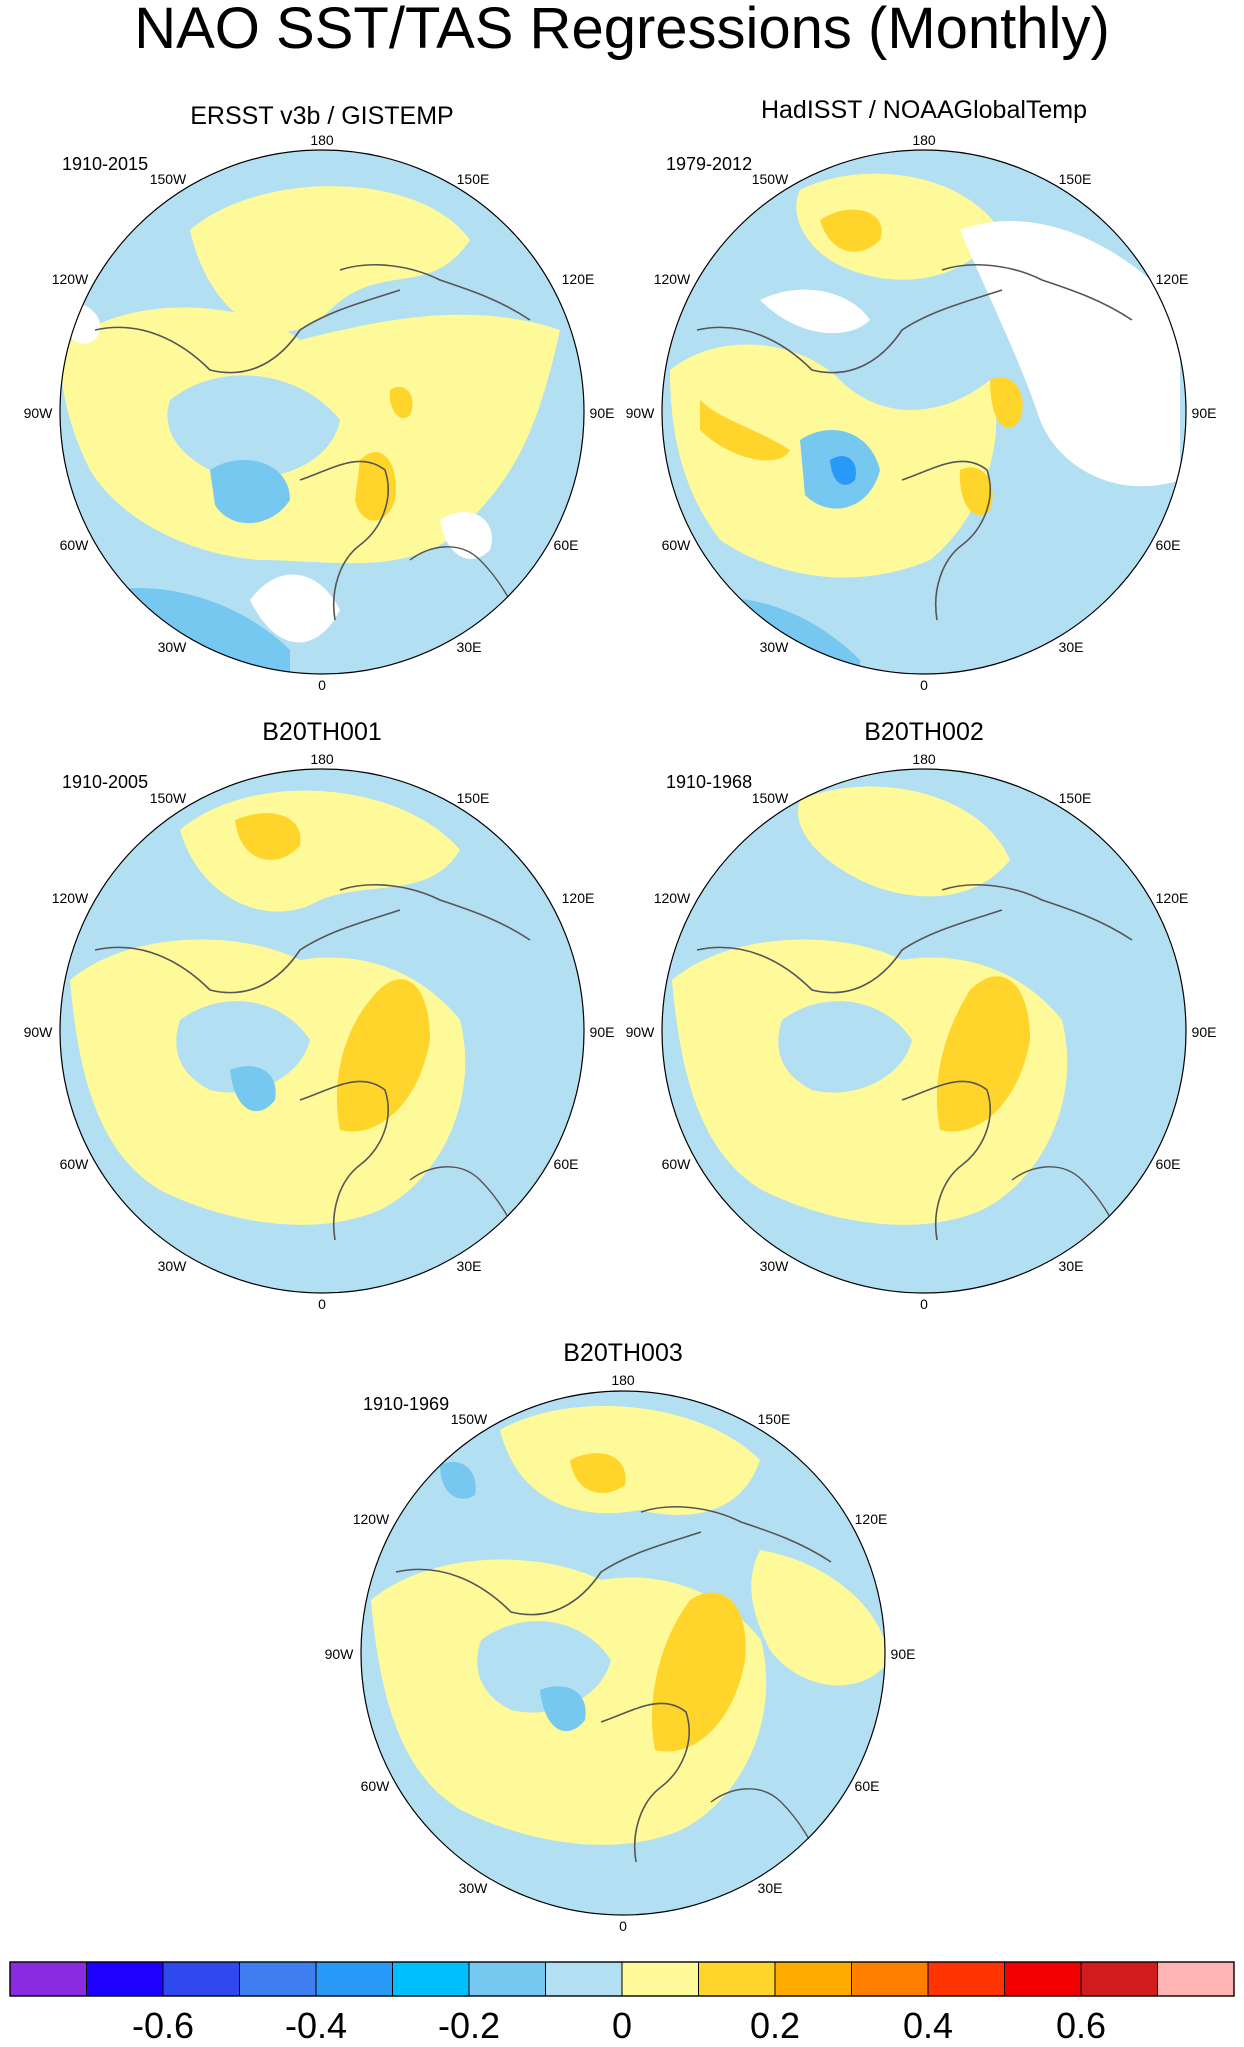 The height and width of the screenshot is (2047, 1244). What do you see at coordinates (623, 1353) in the screenshot?
I see `panel-title: B20TH003` at bounding box center [623, 1353].